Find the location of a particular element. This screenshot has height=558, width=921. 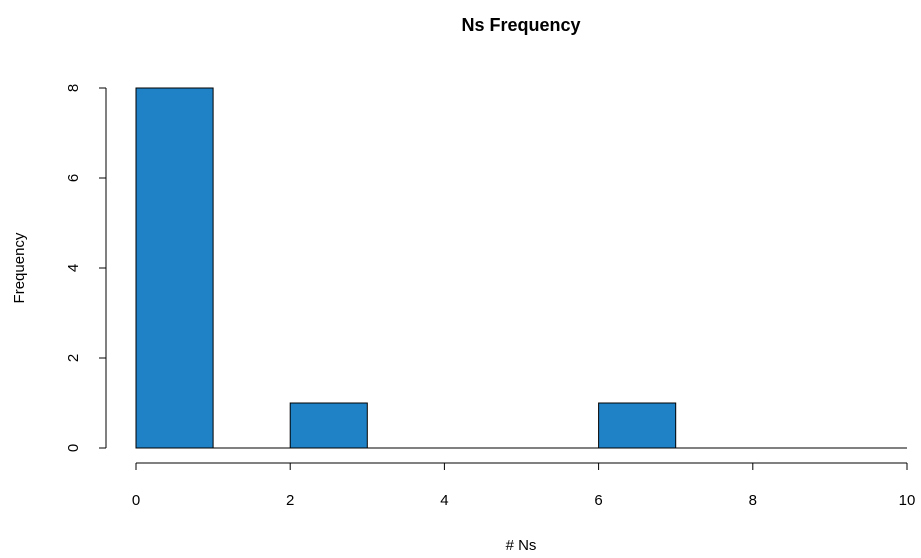

y-tick-label-3: 6 is located at coordinates (73, 178).